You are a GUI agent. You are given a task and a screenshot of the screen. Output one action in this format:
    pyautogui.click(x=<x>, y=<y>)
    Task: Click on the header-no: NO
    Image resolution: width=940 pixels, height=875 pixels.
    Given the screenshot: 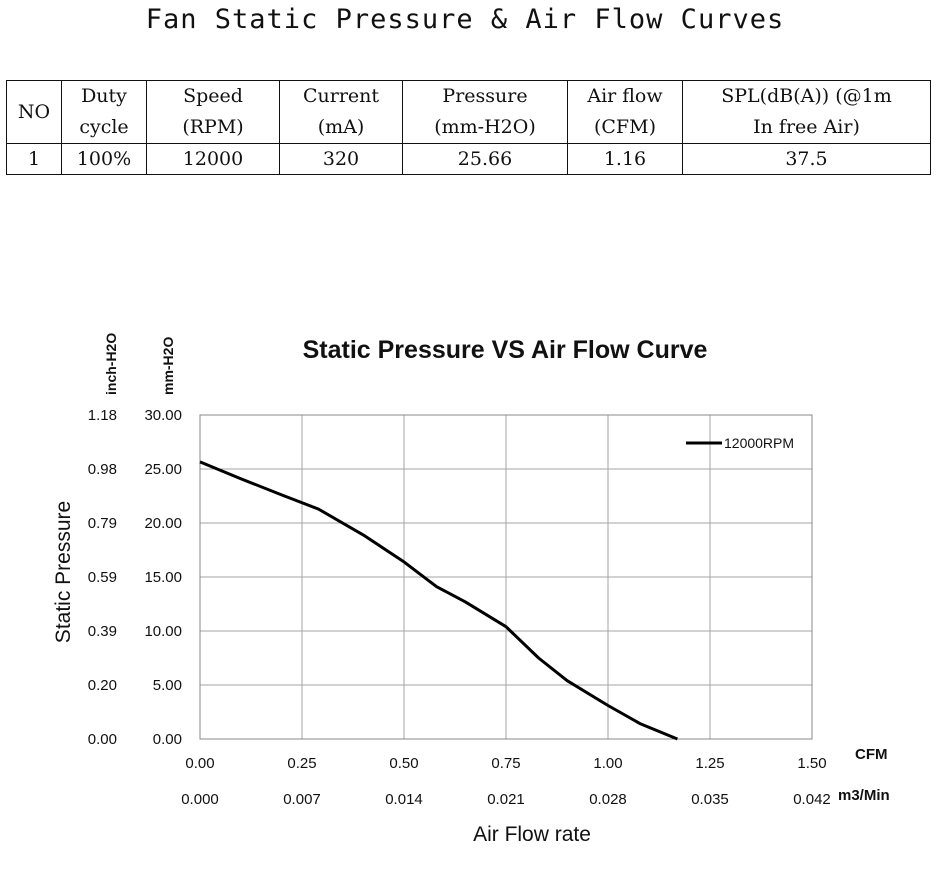 What is the action you would take?
    pyautogui.click(x=34, y=112)
    